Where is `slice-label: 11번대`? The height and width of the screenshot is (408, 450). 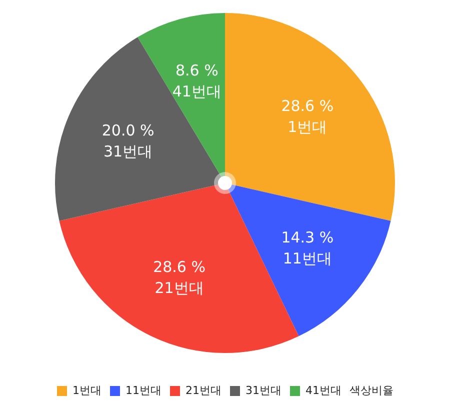
slice-label: 11번대 is located at coordinates (307, 259).